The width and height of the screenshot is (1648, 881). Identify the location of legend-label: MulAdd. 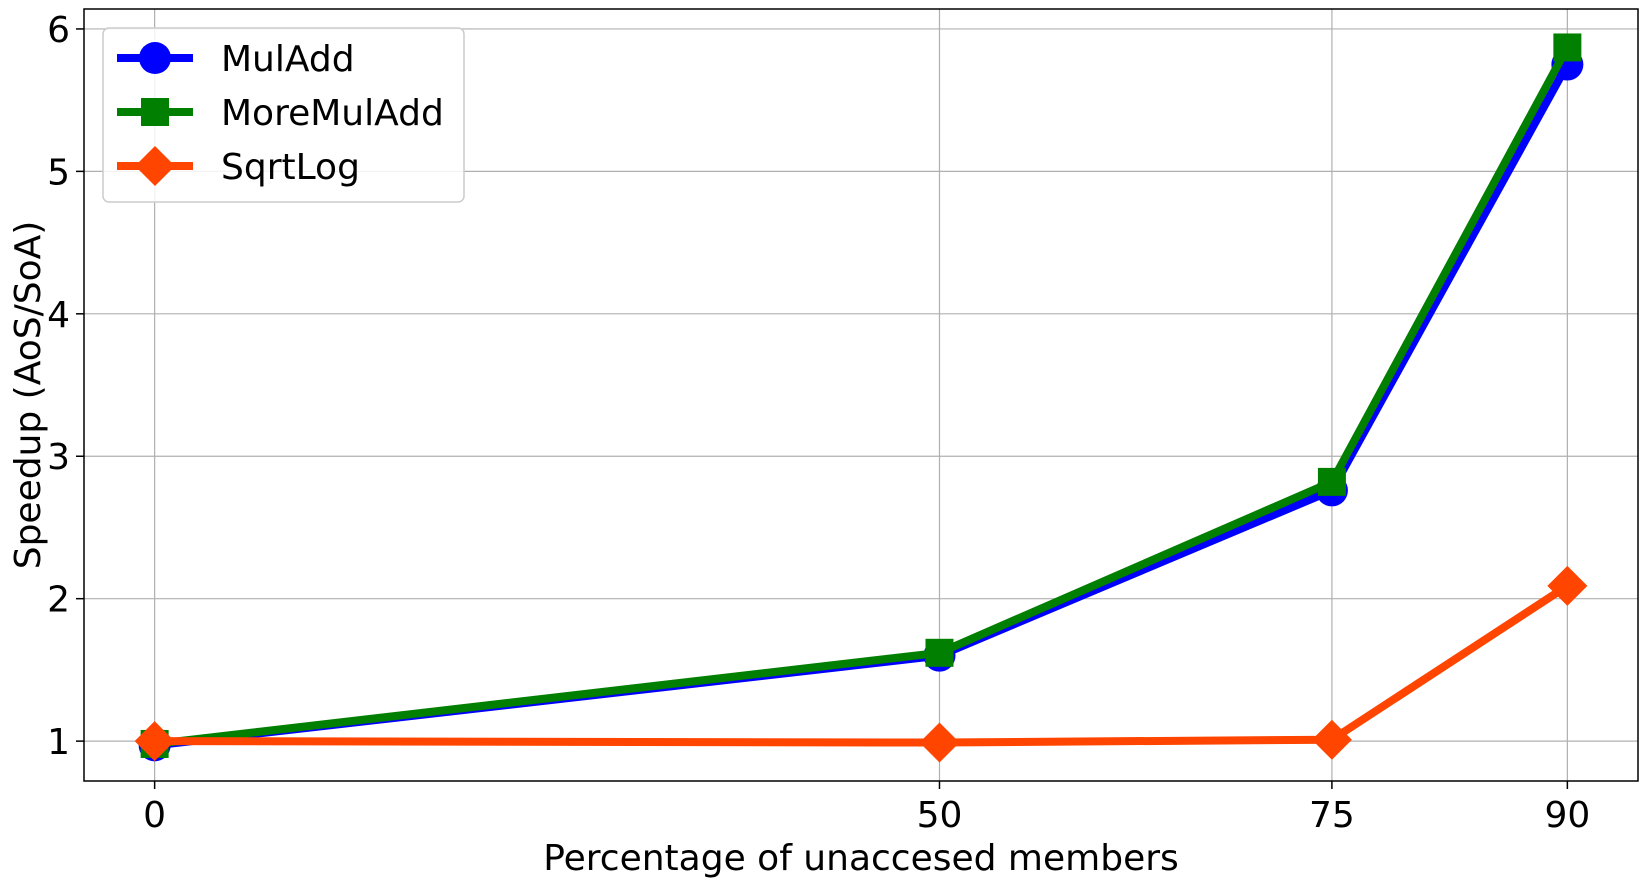
(288, 59).